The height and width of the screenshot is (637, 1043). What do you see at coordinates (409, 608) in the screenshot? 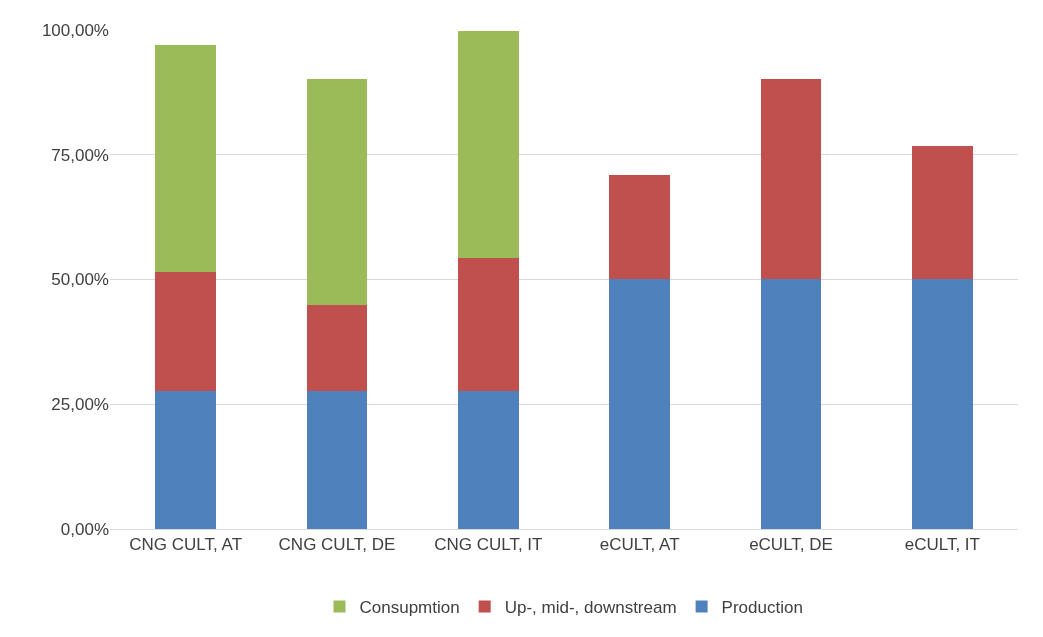
I see `legend-label: Consupmtion` at bounding box center [409, 608].